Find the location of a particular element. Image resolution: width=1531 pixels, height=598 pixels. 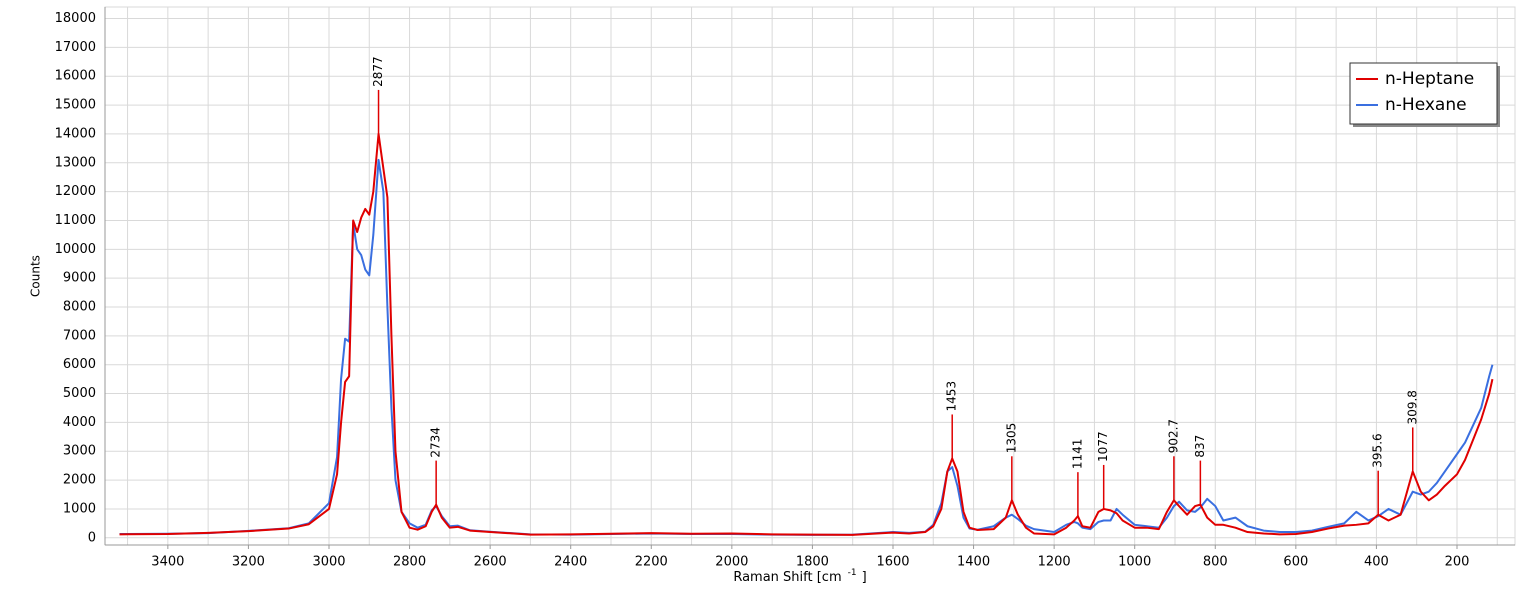

x-tick-label: 1200 is located at coordinates (1054, 562).